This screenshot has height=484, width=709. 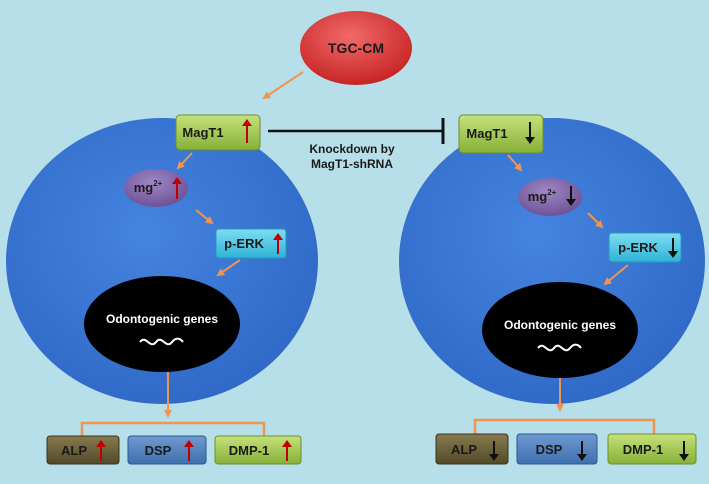 What do you see at coordinates (184, 161) in the screenshot?
I see `left-arrow-magt1-mg` at bounding box center [184, 161].